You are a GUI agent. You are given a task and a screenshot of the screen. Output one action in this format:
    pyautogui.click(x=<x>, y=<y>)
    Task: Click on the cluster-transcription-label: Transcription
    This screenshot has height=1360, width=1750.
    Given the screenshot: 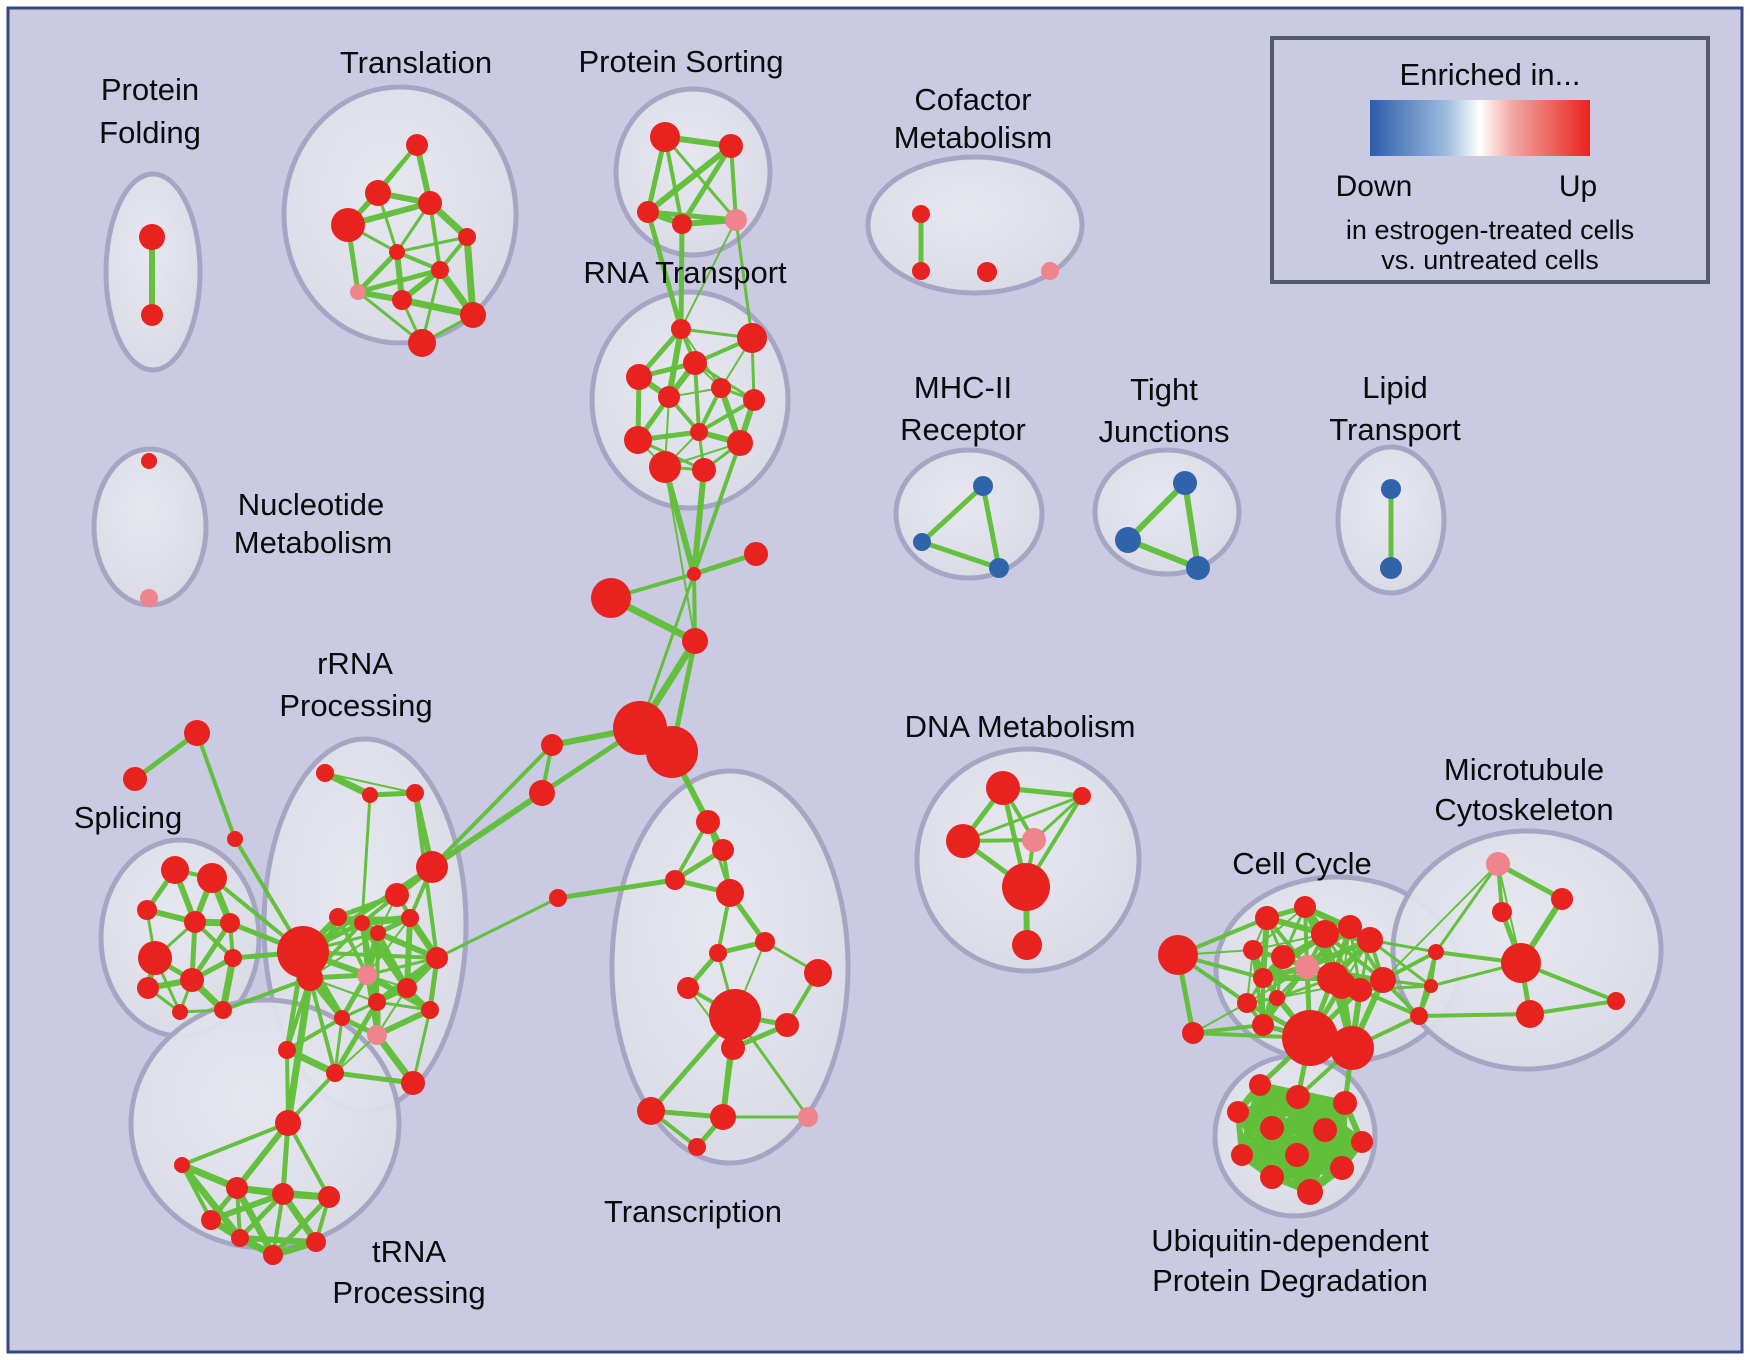 What is the action you would take?
    pyautogui.click(x=693, y=1211)
    